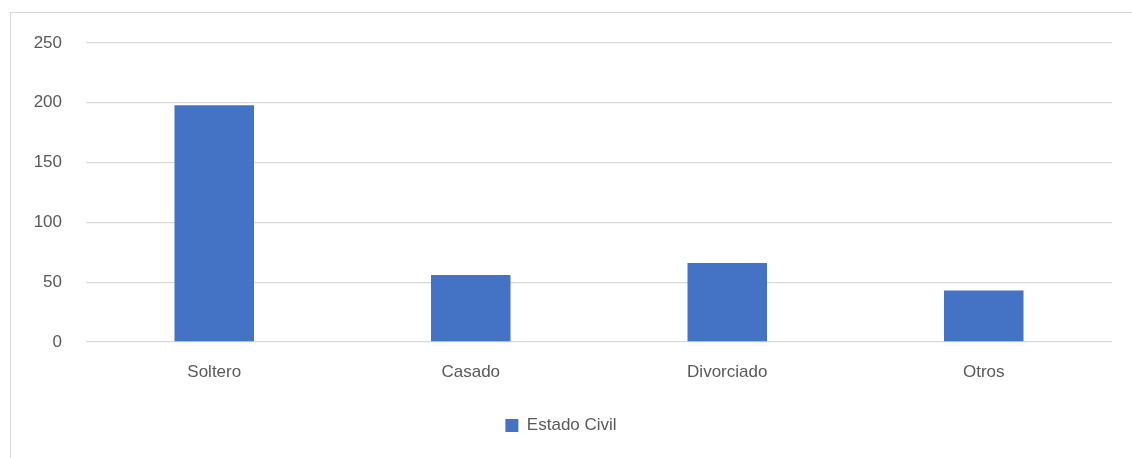  I want to click on y-tick-label: 0, so click(57, 341).